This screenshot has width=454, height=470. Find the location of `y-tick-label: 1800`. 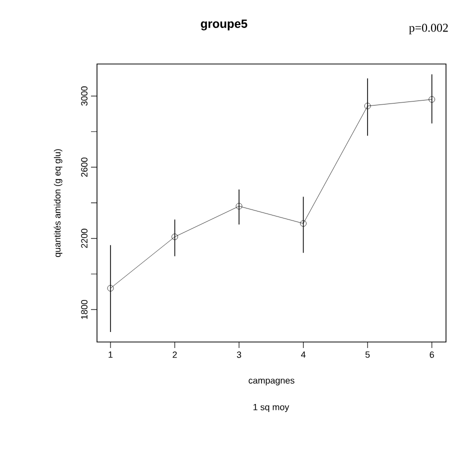

y-tick-label: 1800 is located at coordinates (84, 309).